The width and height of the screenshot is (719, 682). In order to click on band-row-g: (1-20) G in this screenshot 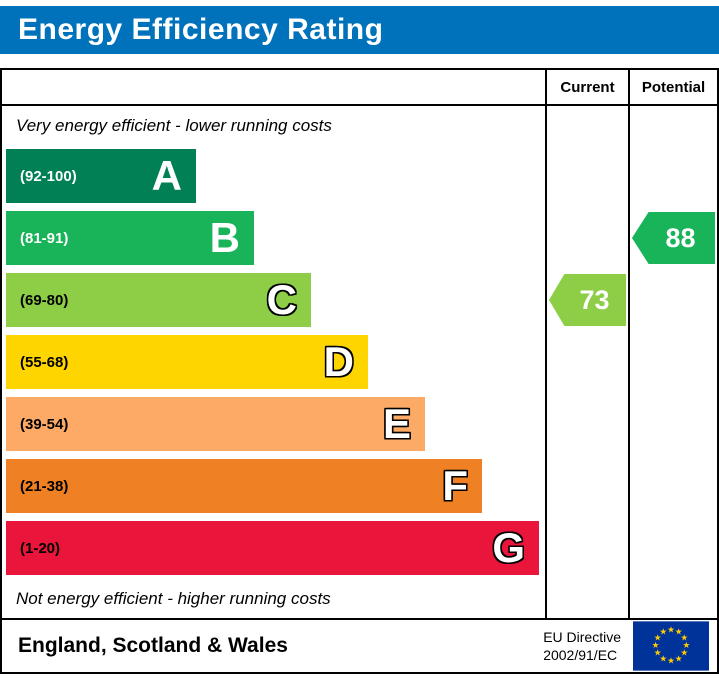, I will do `click(273, 548)`.